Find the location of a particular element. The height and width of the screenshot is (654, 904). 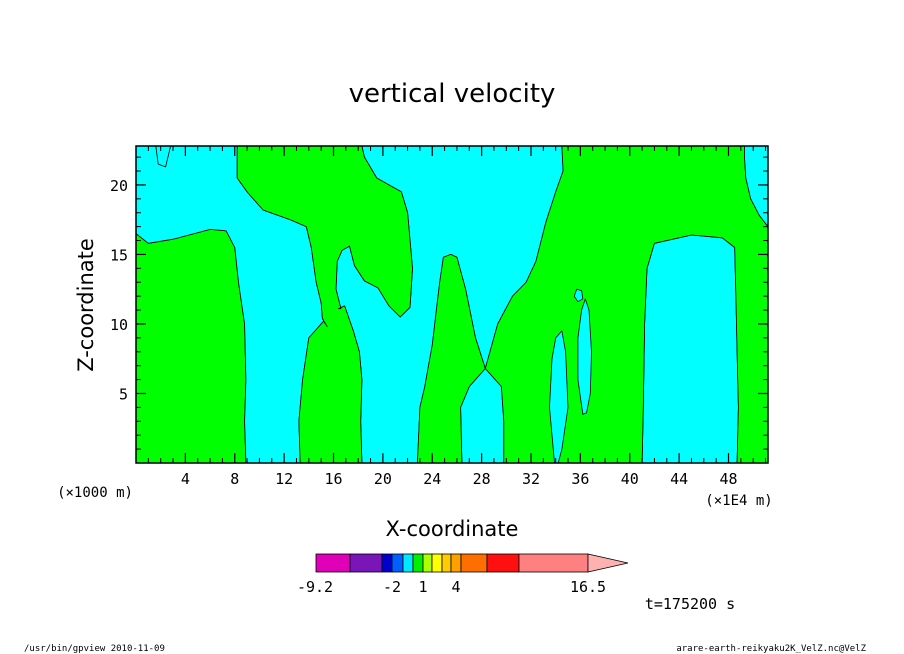

colorbar-tick-label: -2 is located at coordinates (392, 587).